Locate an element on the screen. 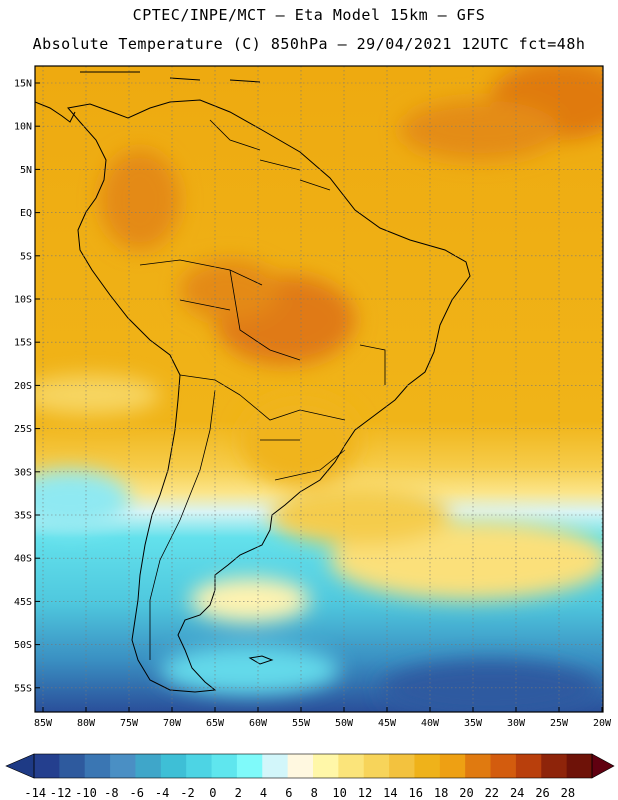  colorbar-tick-label: 20 is located at coordinates (466, 793).